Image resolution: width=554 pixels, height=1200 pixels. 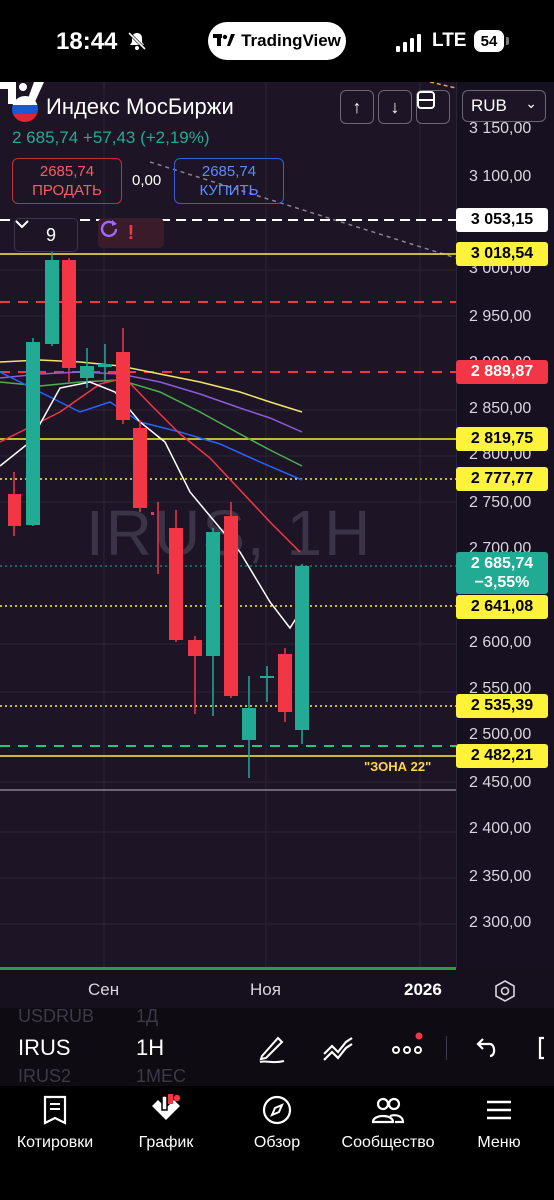 I want to click on tick-label: 2 400,00, so click(x=500, y=828).